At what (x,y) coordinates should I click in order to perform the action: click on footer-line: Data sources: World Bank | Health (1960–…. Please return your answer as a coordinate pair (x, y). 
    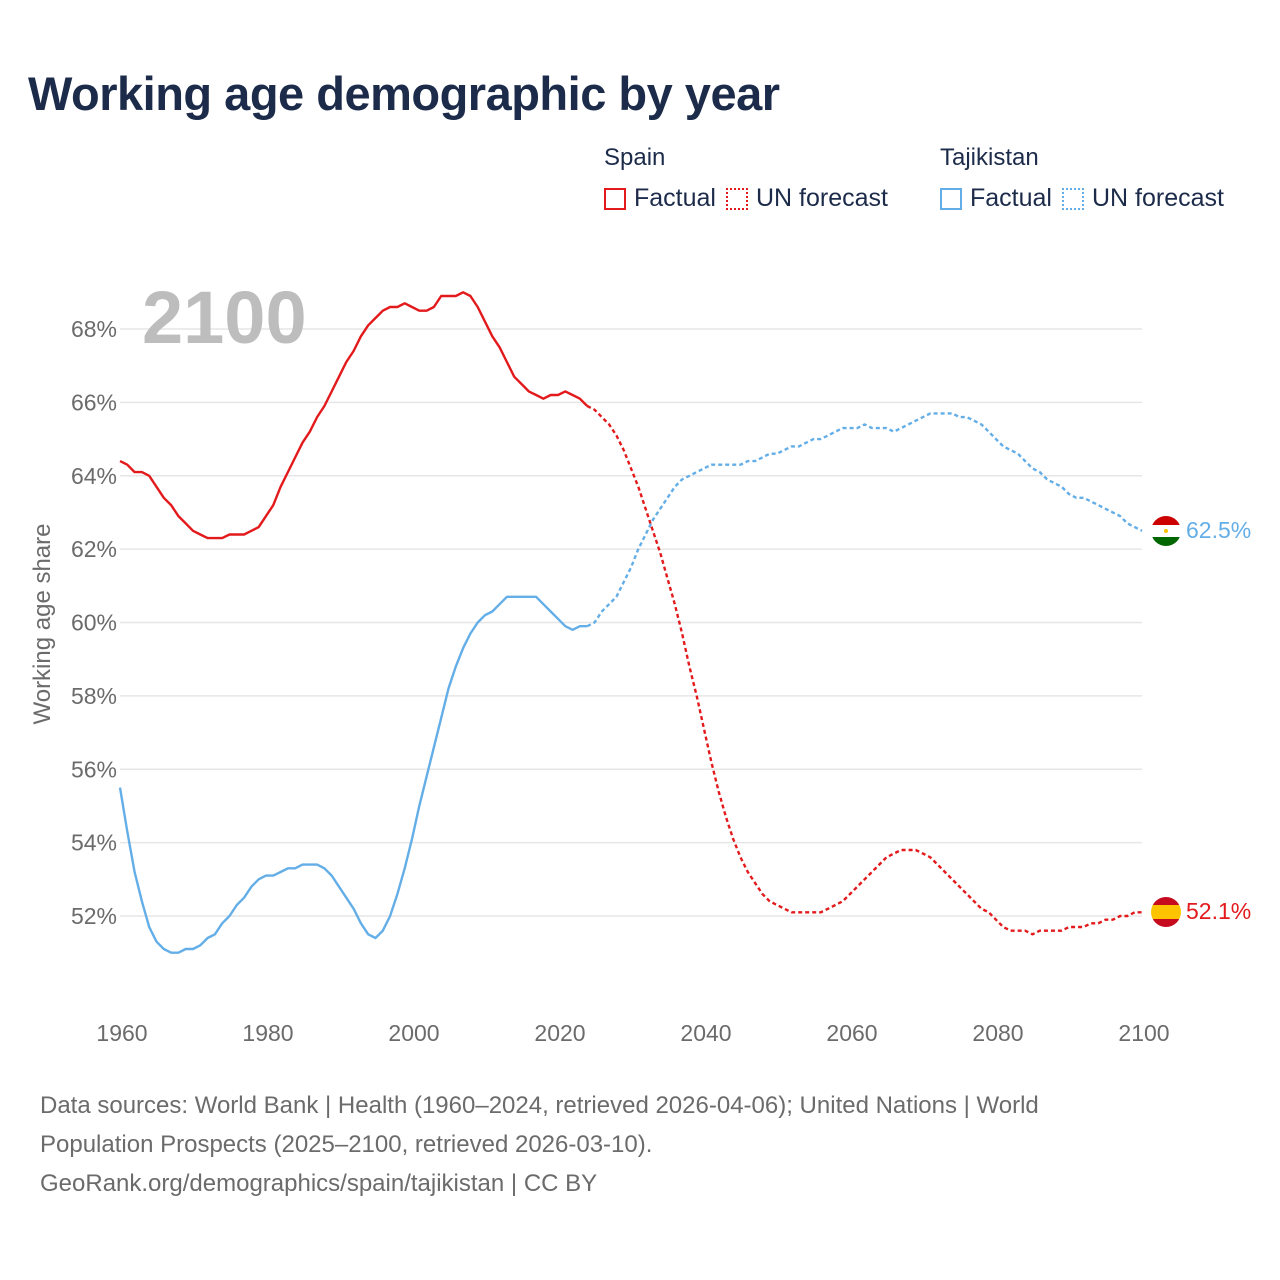
    Looking at the image, I should click on (539, 1105).